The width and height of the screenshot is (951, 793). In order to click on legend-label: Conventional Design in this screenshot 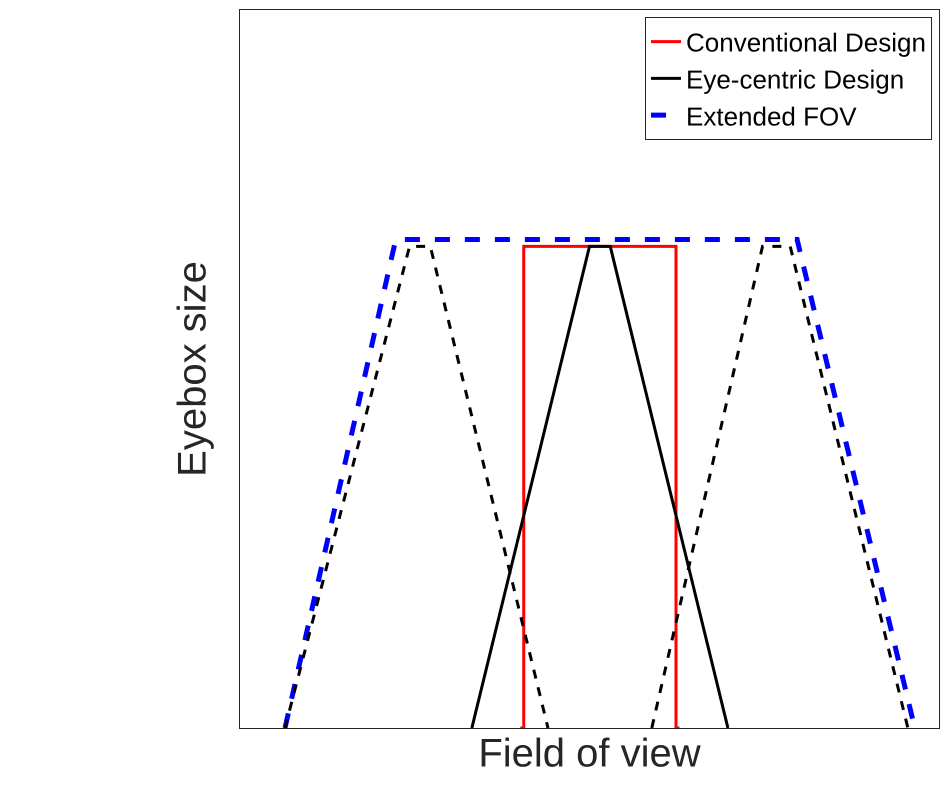, I will do `click(806, 43)`.